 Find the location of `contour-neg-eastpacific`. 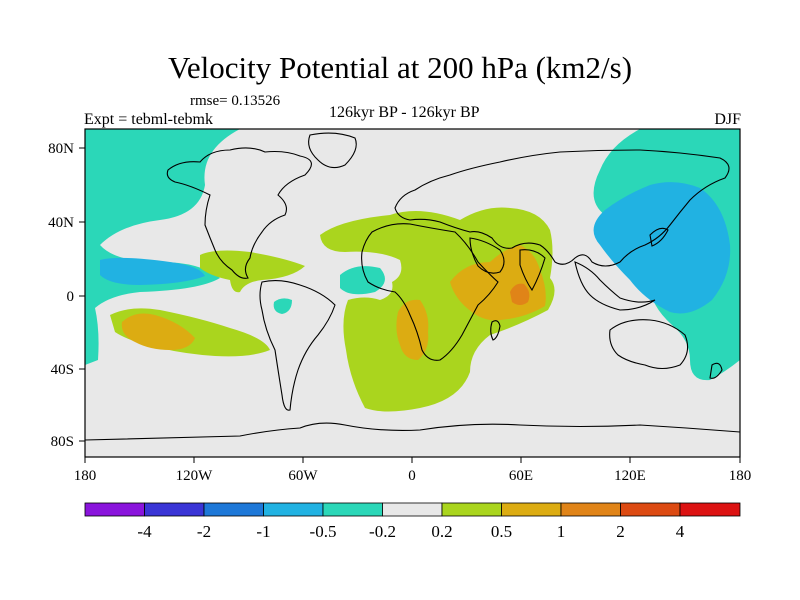

contour-neg-eastpacific is located at coordinates (282, 306).